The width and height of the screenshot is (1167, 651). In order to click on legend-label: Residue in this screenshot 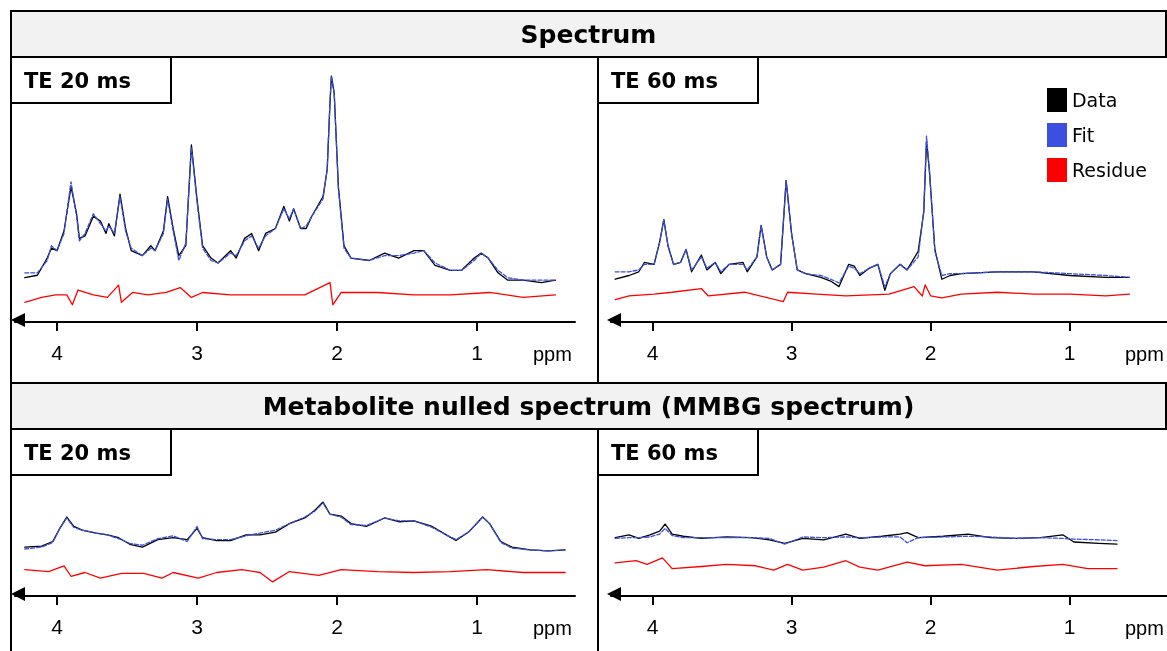, I will do `click(1109, 170)`.